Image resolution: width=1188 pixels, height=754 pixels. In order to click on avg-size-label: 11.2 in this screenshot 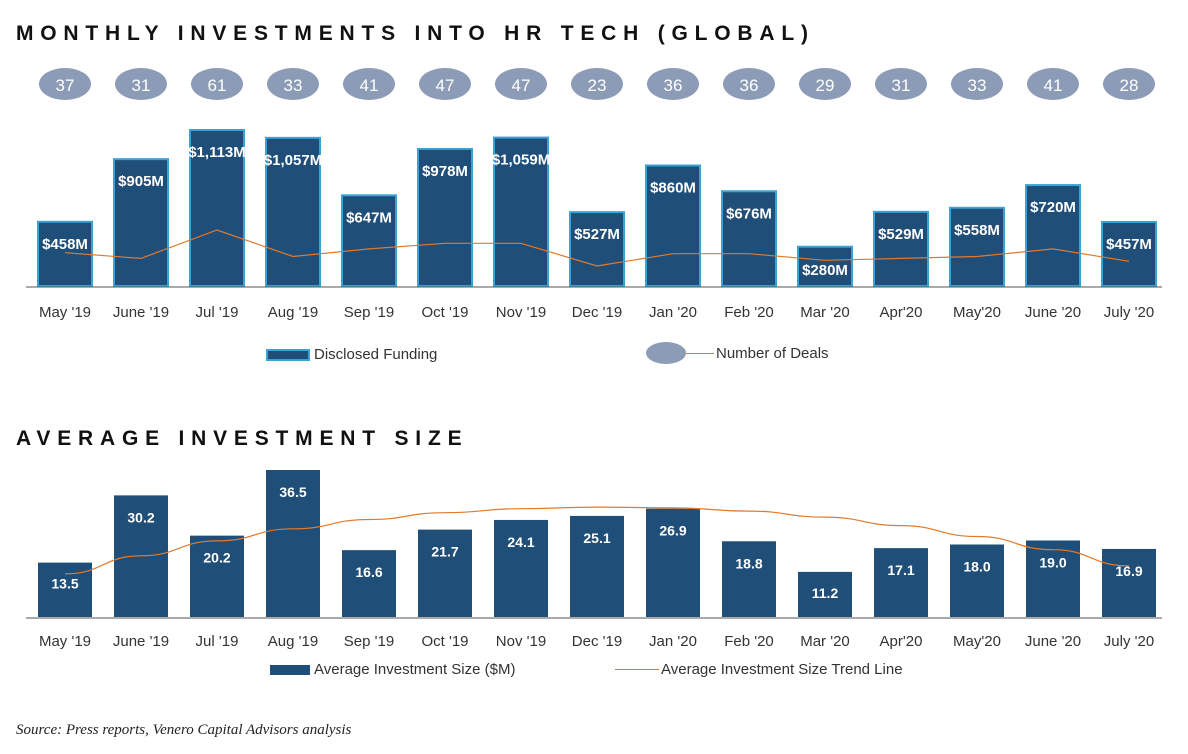, I will do `click(825, 593)`.